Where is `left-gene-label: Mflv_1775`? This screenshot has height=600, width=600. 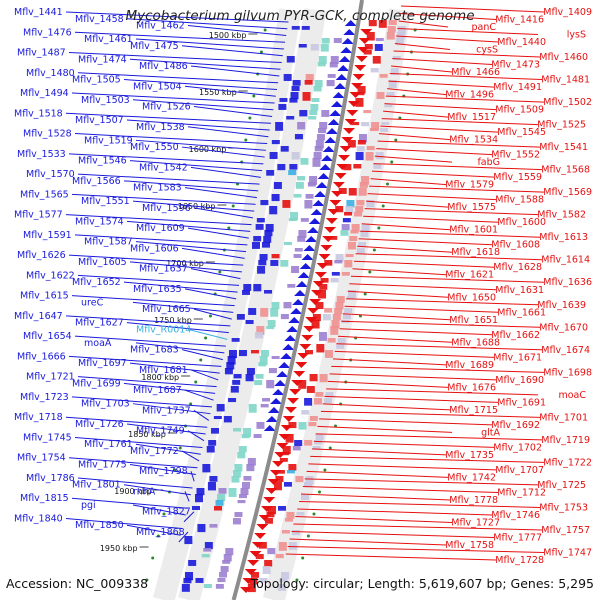
left-gene-label: Mflv_1775 is located at coordinates (102, 464).